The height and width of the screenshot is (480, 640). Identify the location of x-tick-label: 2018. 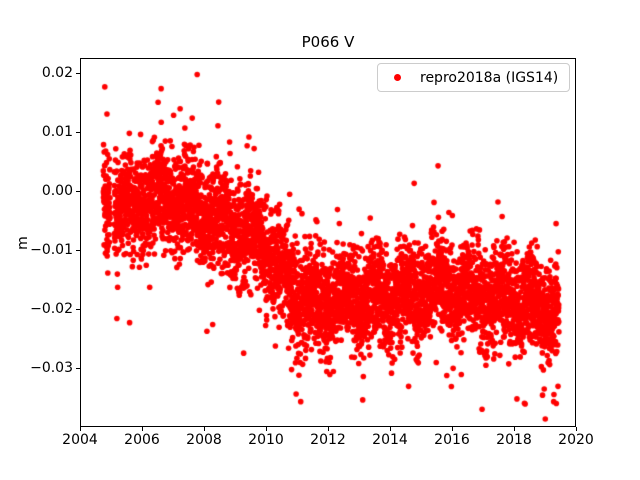
(514, 440).